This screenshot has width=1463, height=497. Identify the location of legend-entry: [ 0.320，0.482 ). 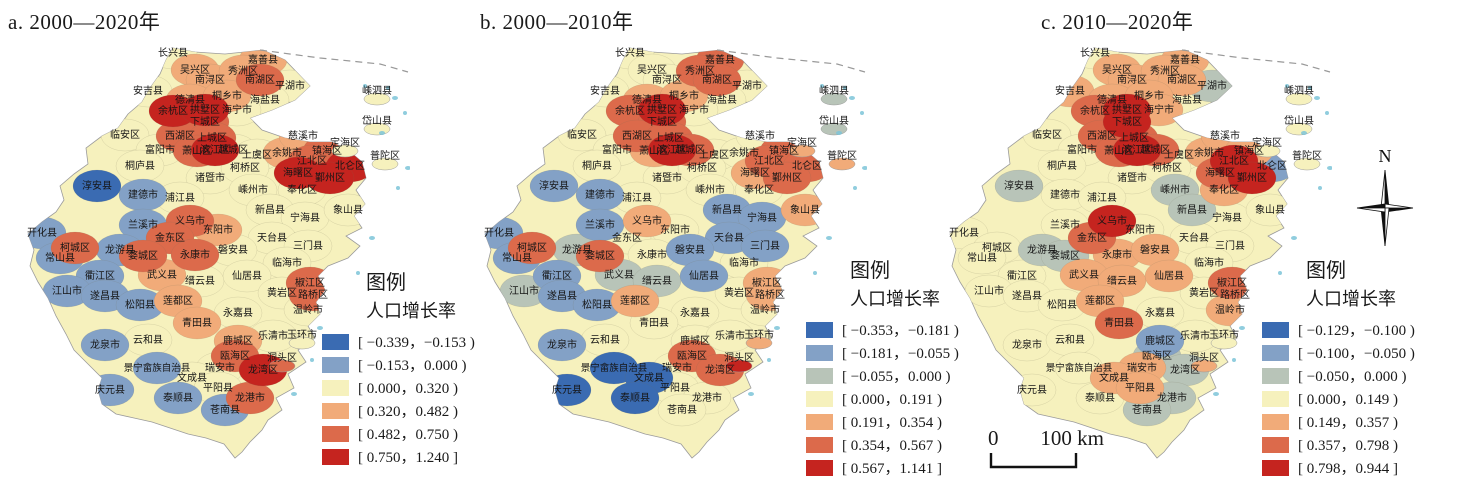
(398, 410).